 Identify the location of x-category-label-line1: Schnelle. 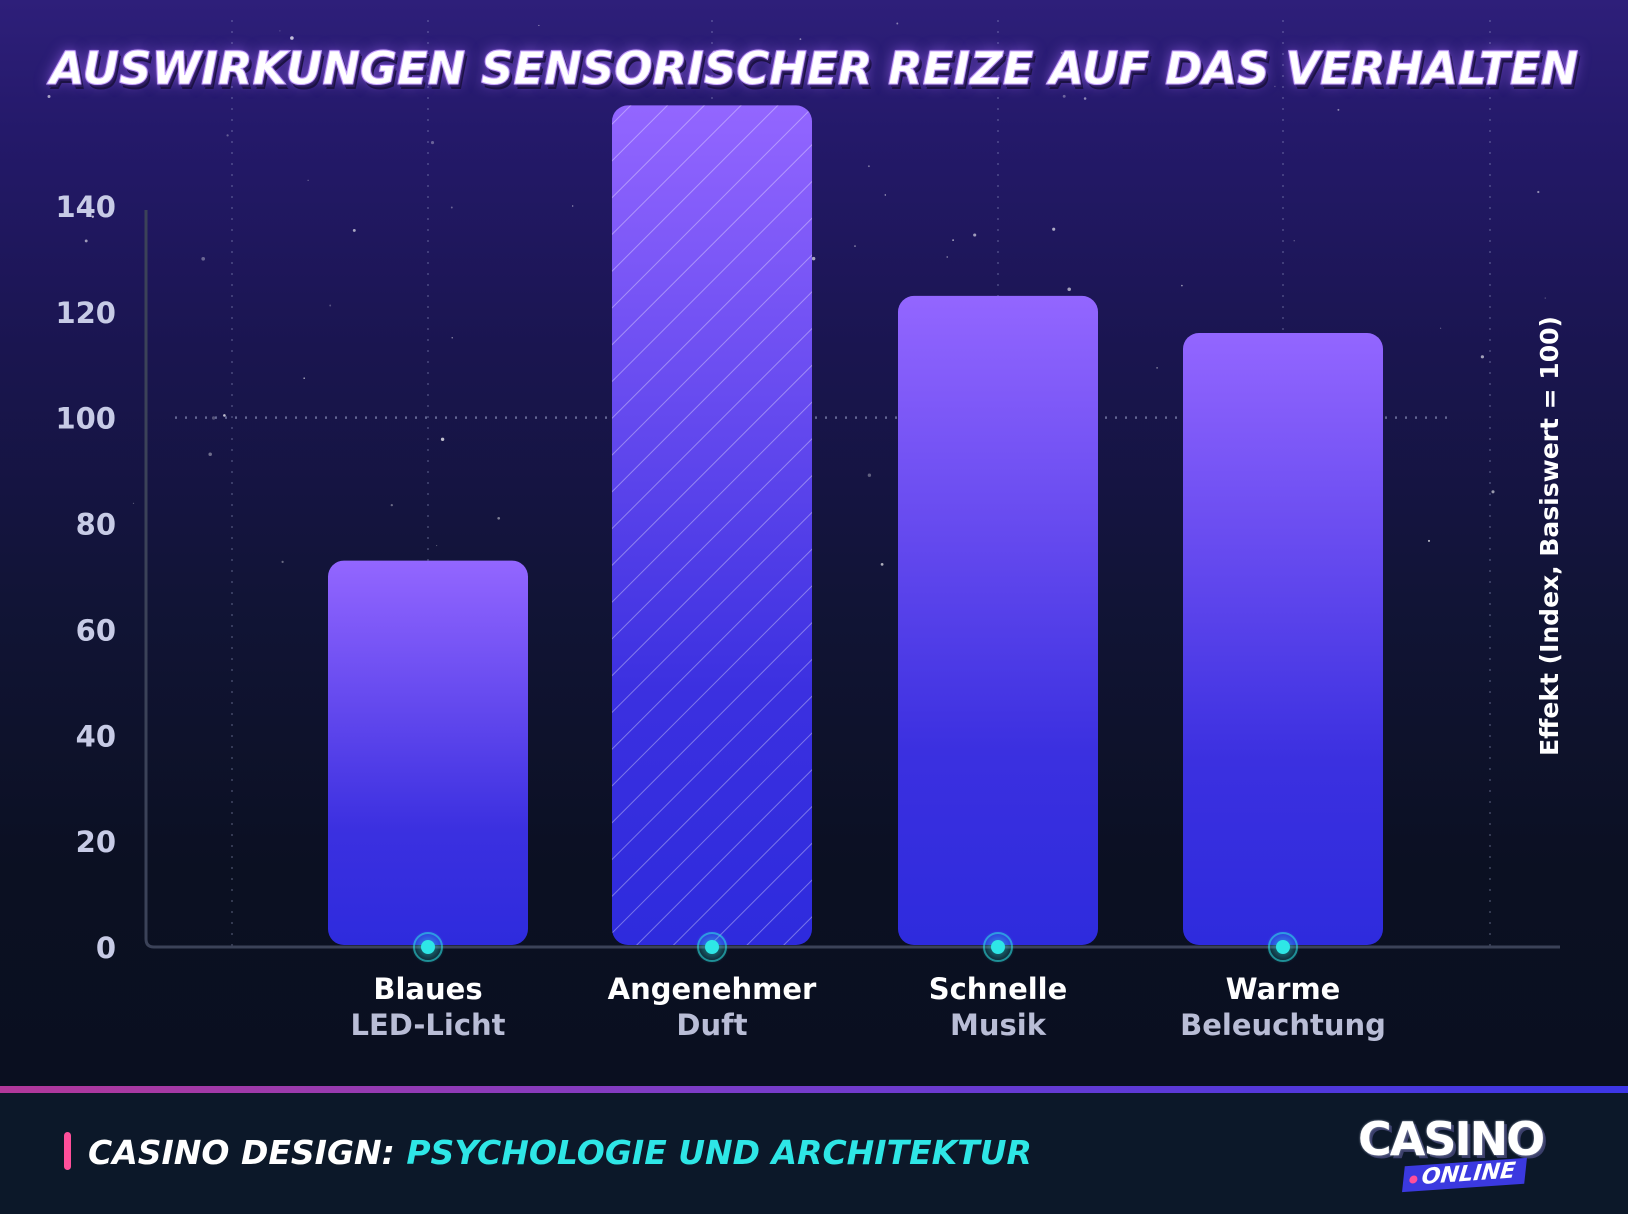
(998, 989).